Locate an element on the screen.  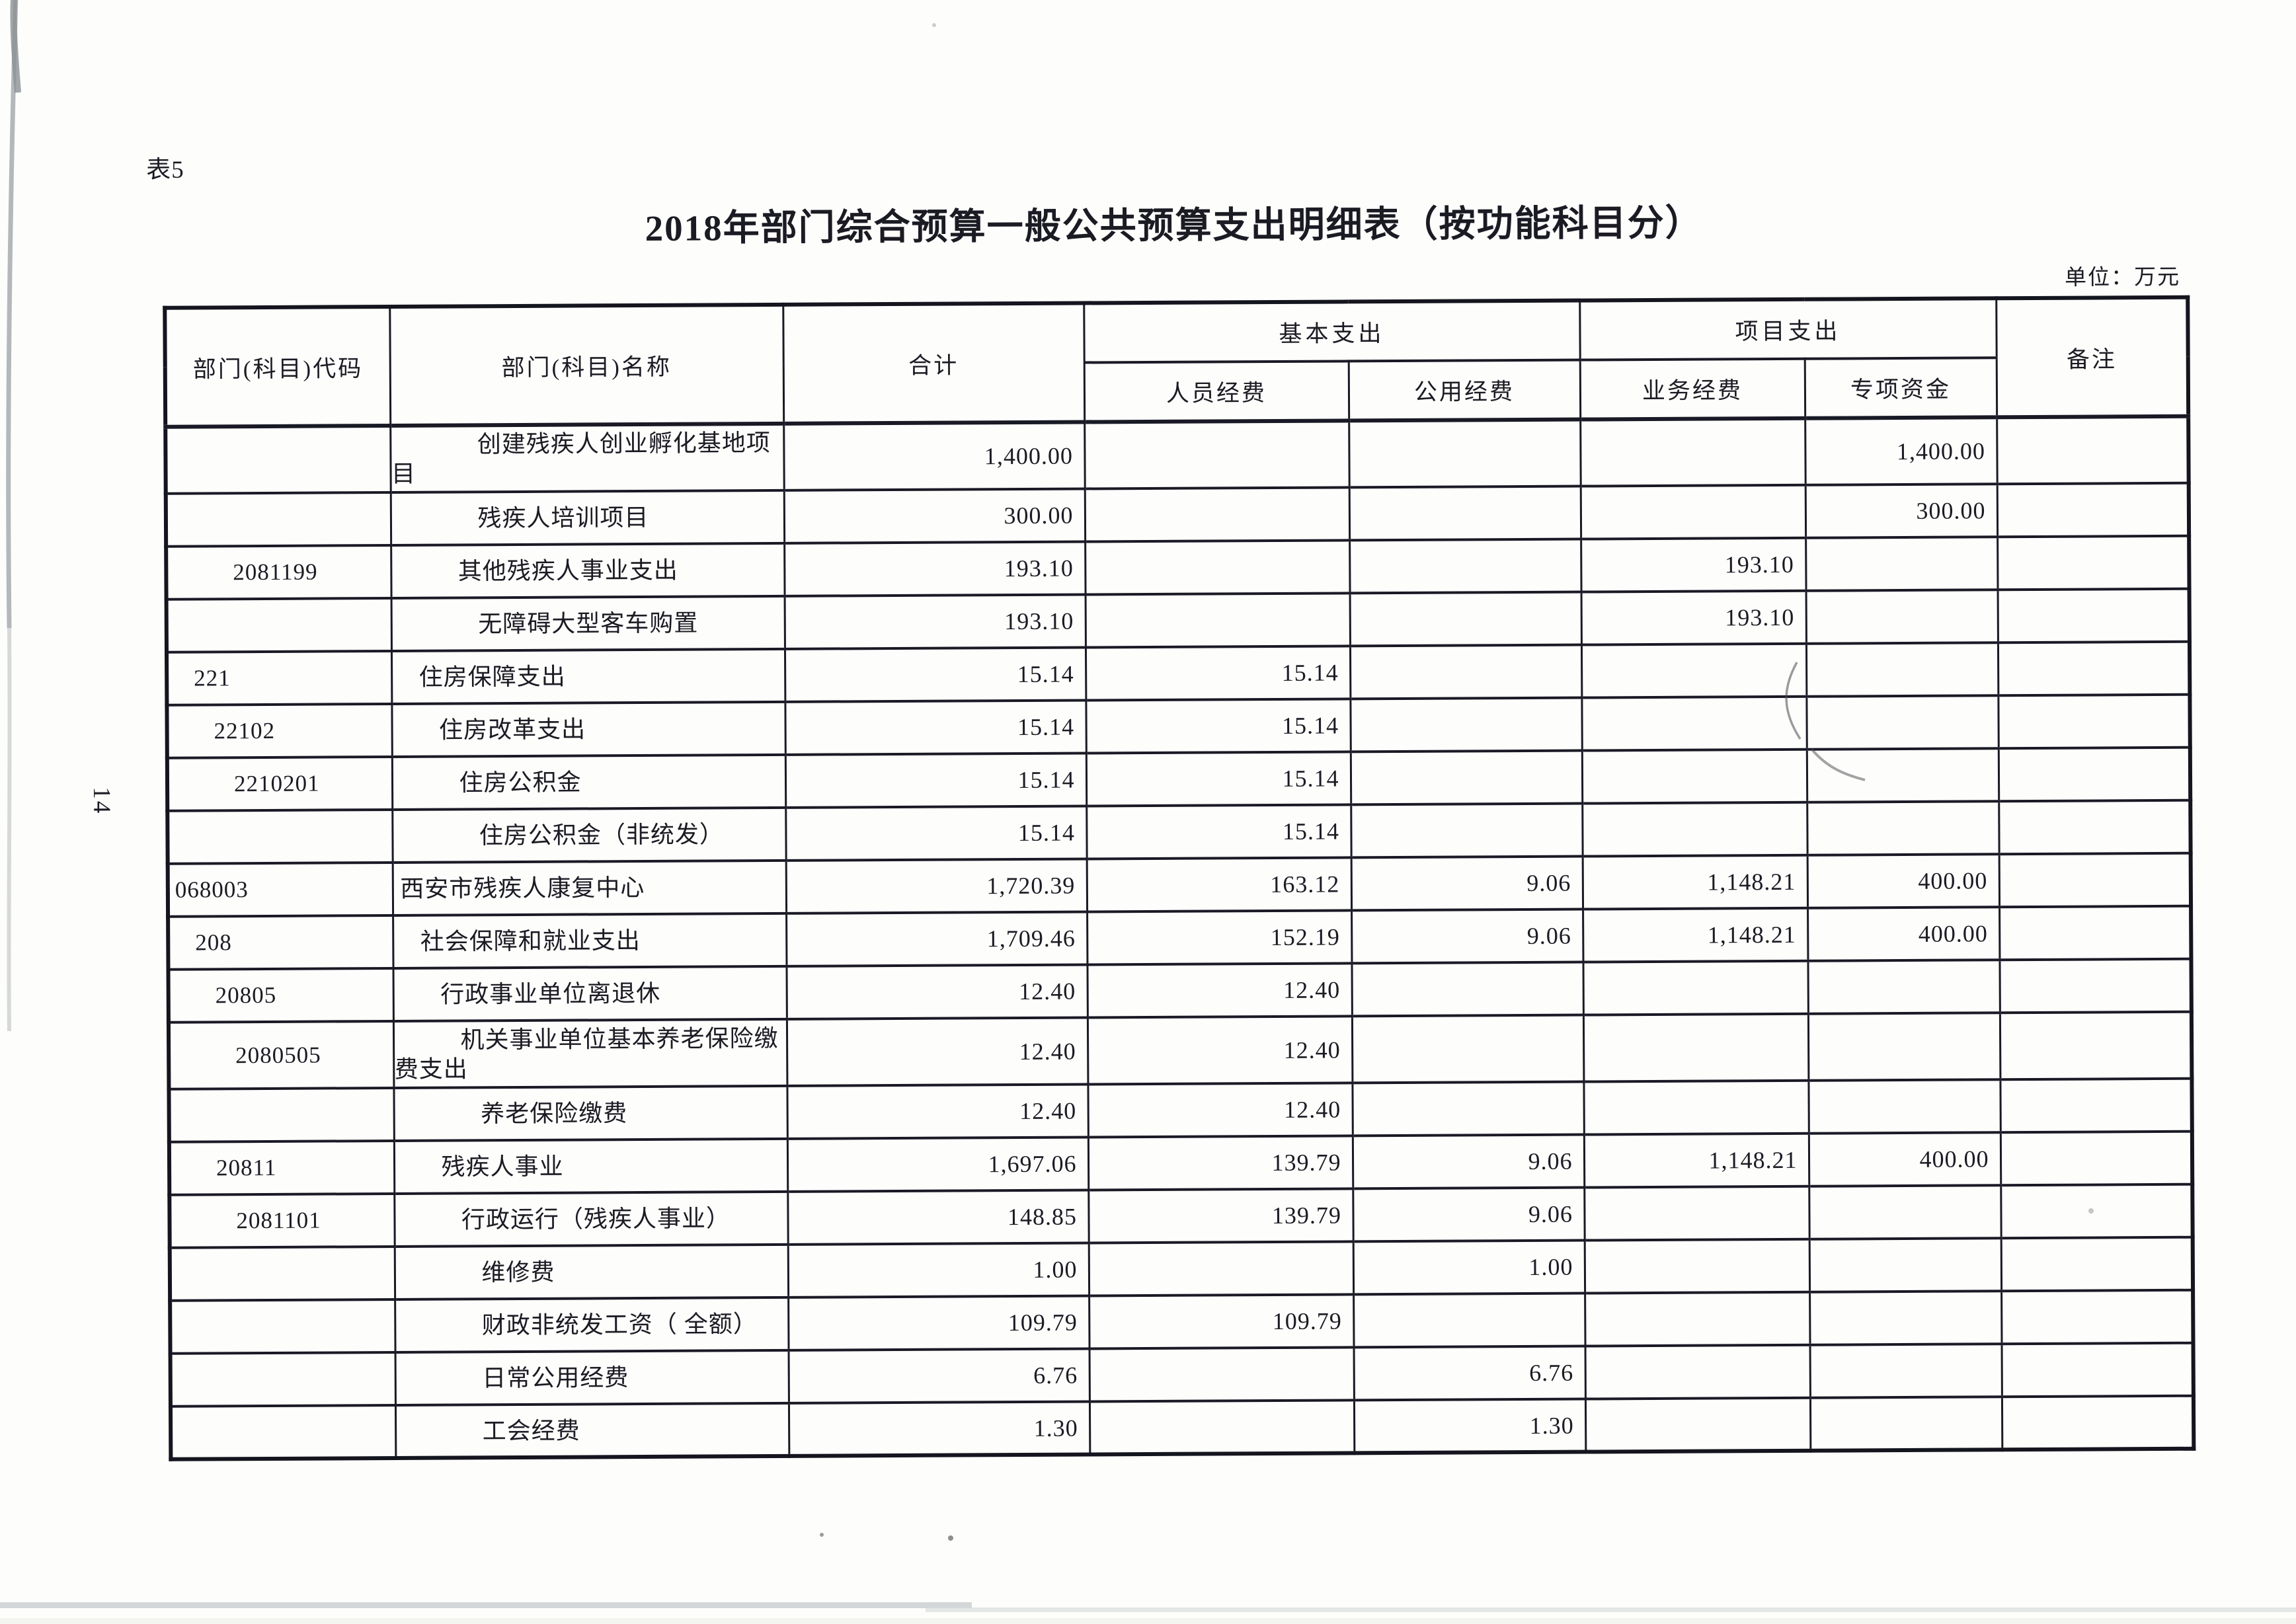
cell-name: 日常公用经费 is located at coordinates (592, 1377).